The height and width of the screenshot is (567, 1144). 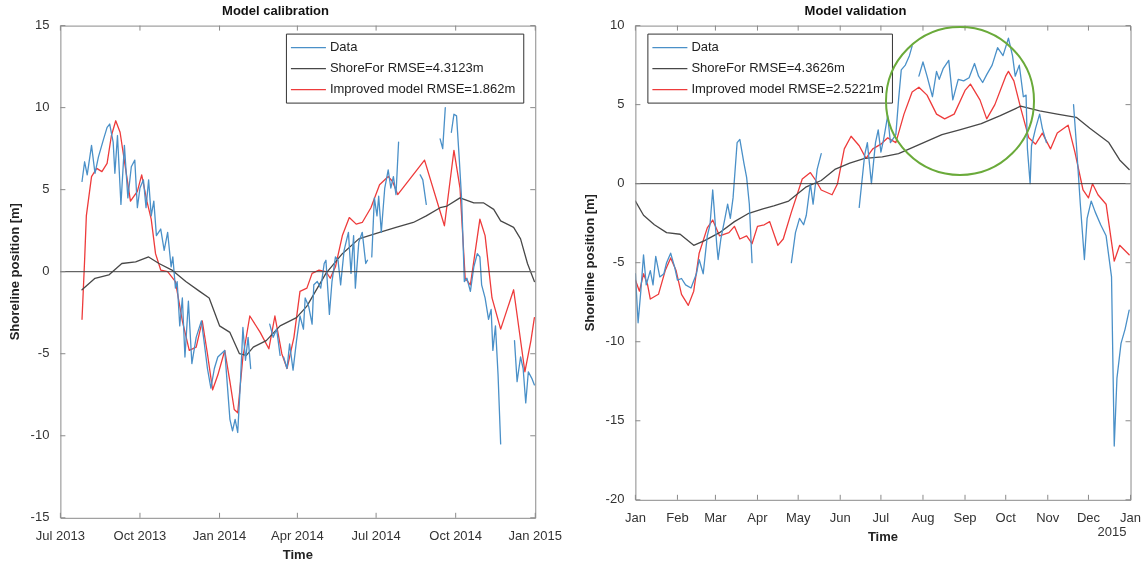 What do you see at coordinates (615, 499) in the screenshot?
I see `y-tick-label: -20` at bounding box center [615, 499].